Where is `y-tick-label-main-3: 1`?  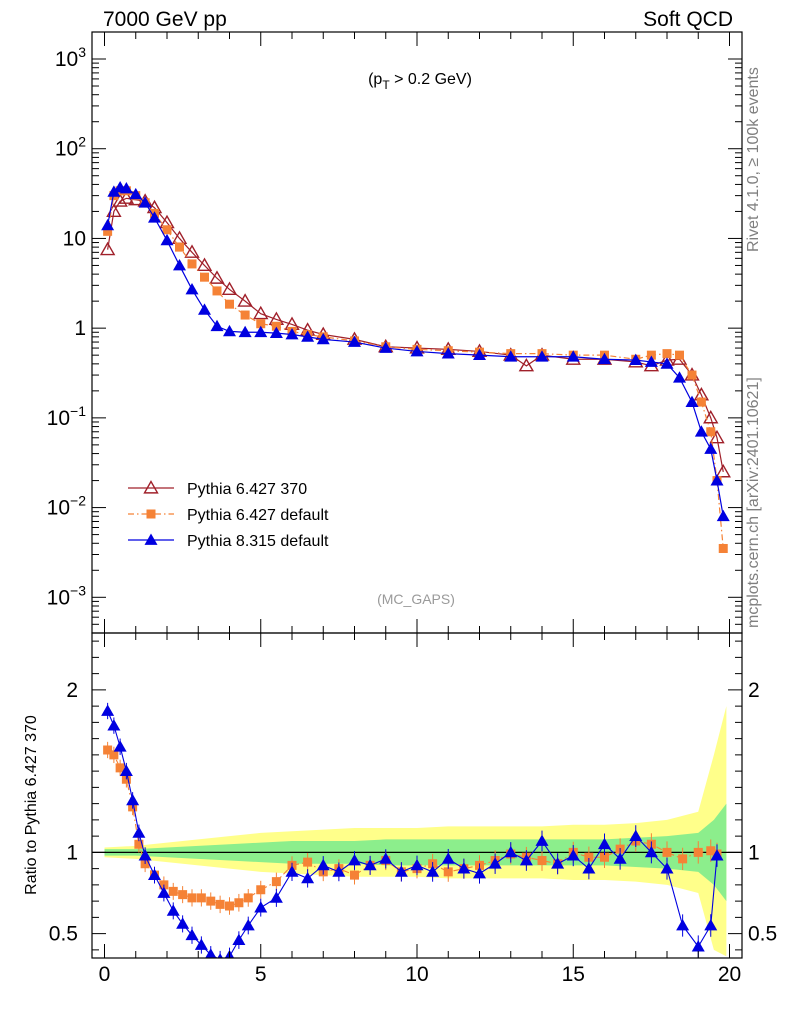 y-tick-label-main-3: 1 is located at coordinates (80, 328).